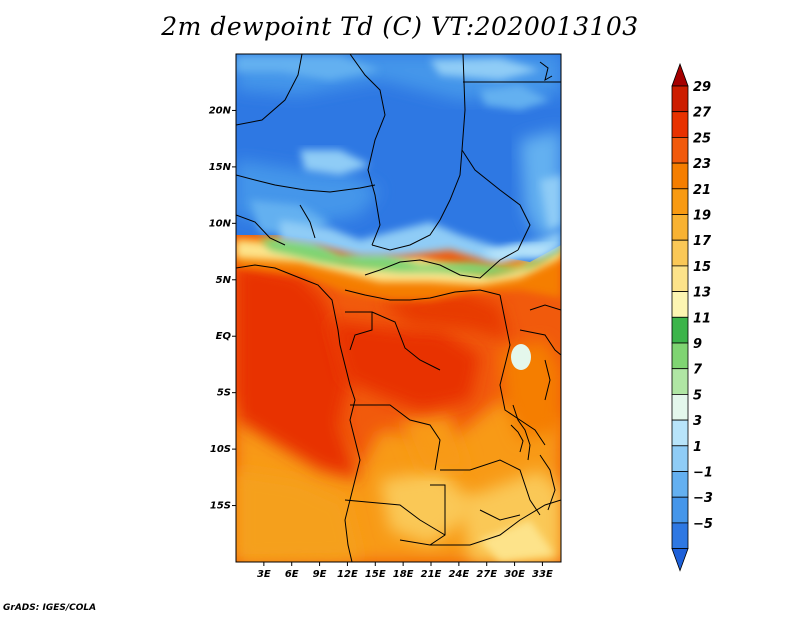  What do you see at coordinates (292, 574) in the screenshot?
I see `x-tick-label: 6E` at bounding box center [292, 574].